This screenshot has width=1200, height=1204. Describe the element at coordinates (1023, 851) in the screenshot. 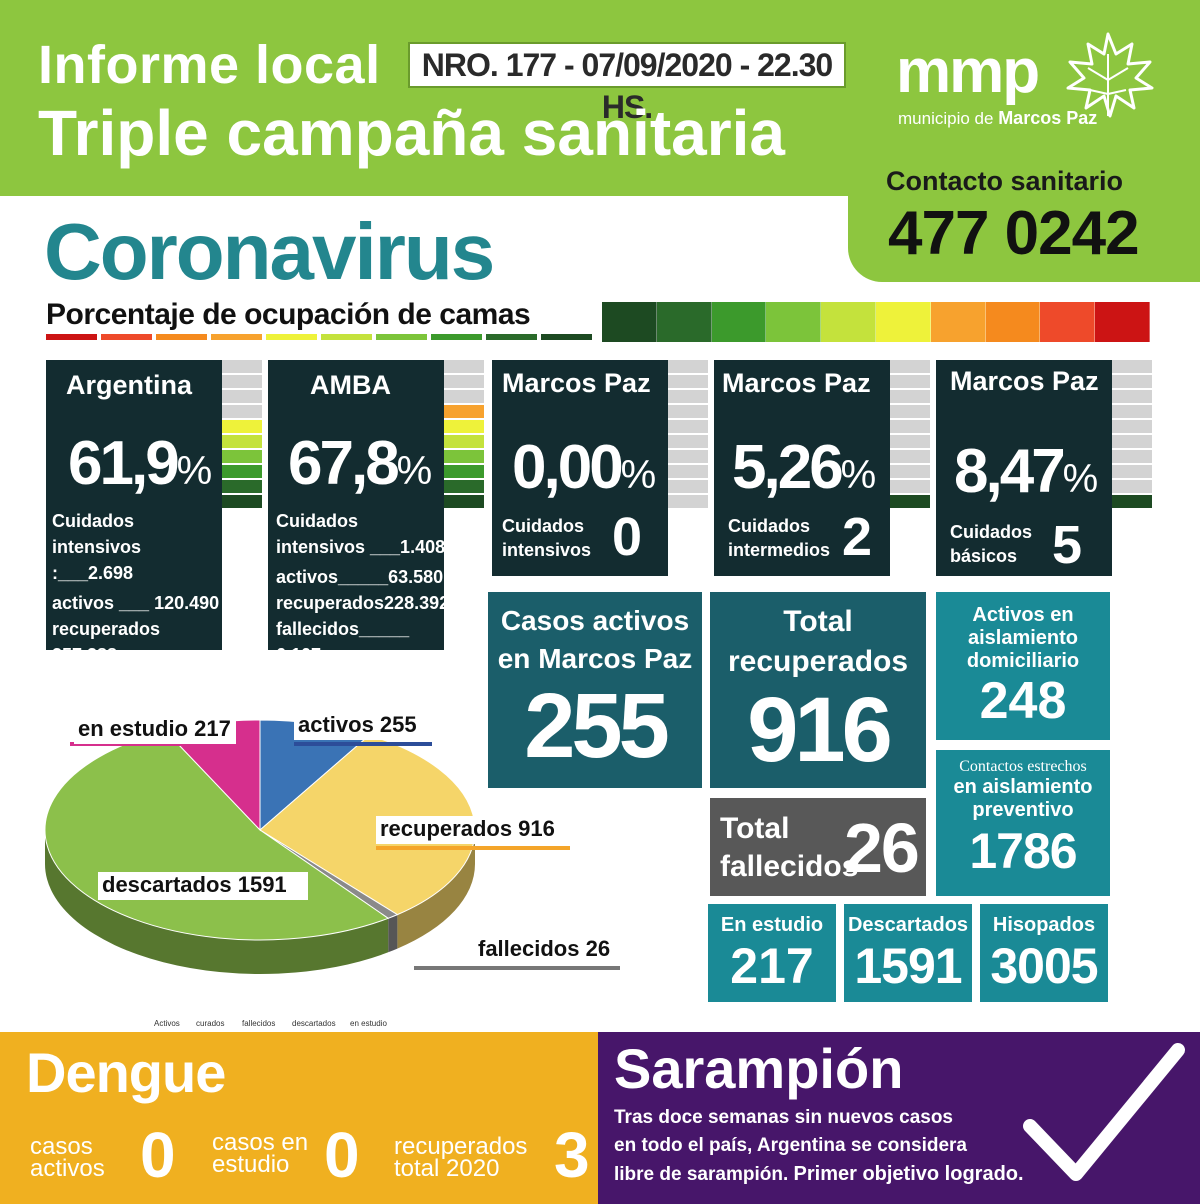

I see `close-contacts-value: 1786` at that location.